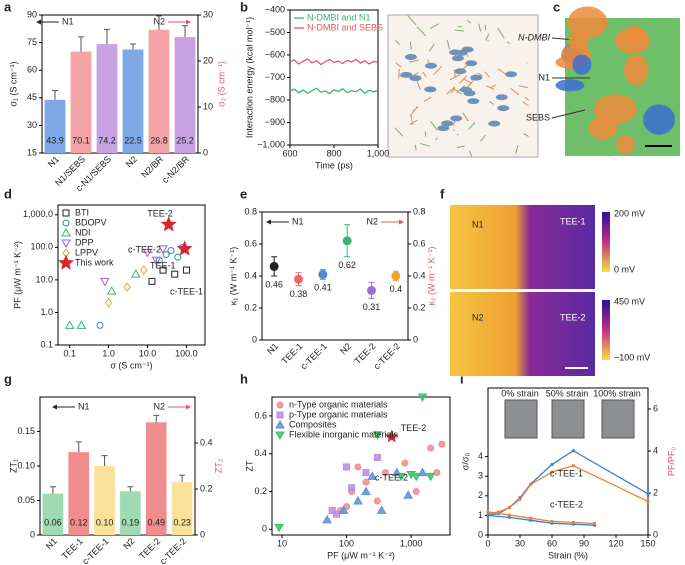 The height and width of the screenshot is (565, 685). I want to click on y-tick-label: 3, so click(480, 476).